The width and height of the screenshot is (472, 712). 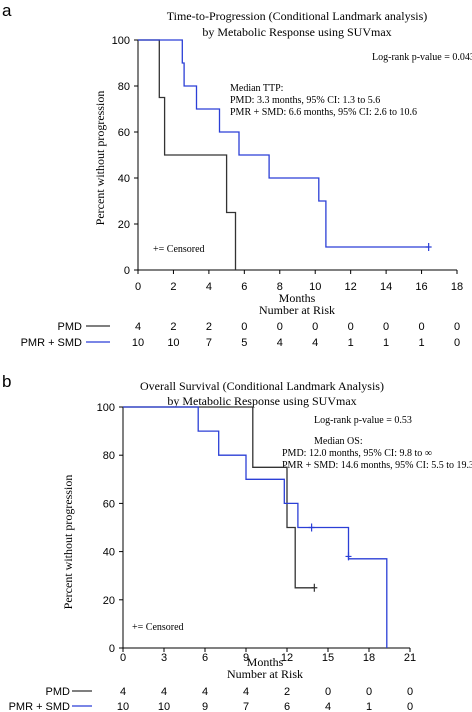 I want to click on panel-a-y-tick-label: 60, so click(x=124, y=133).